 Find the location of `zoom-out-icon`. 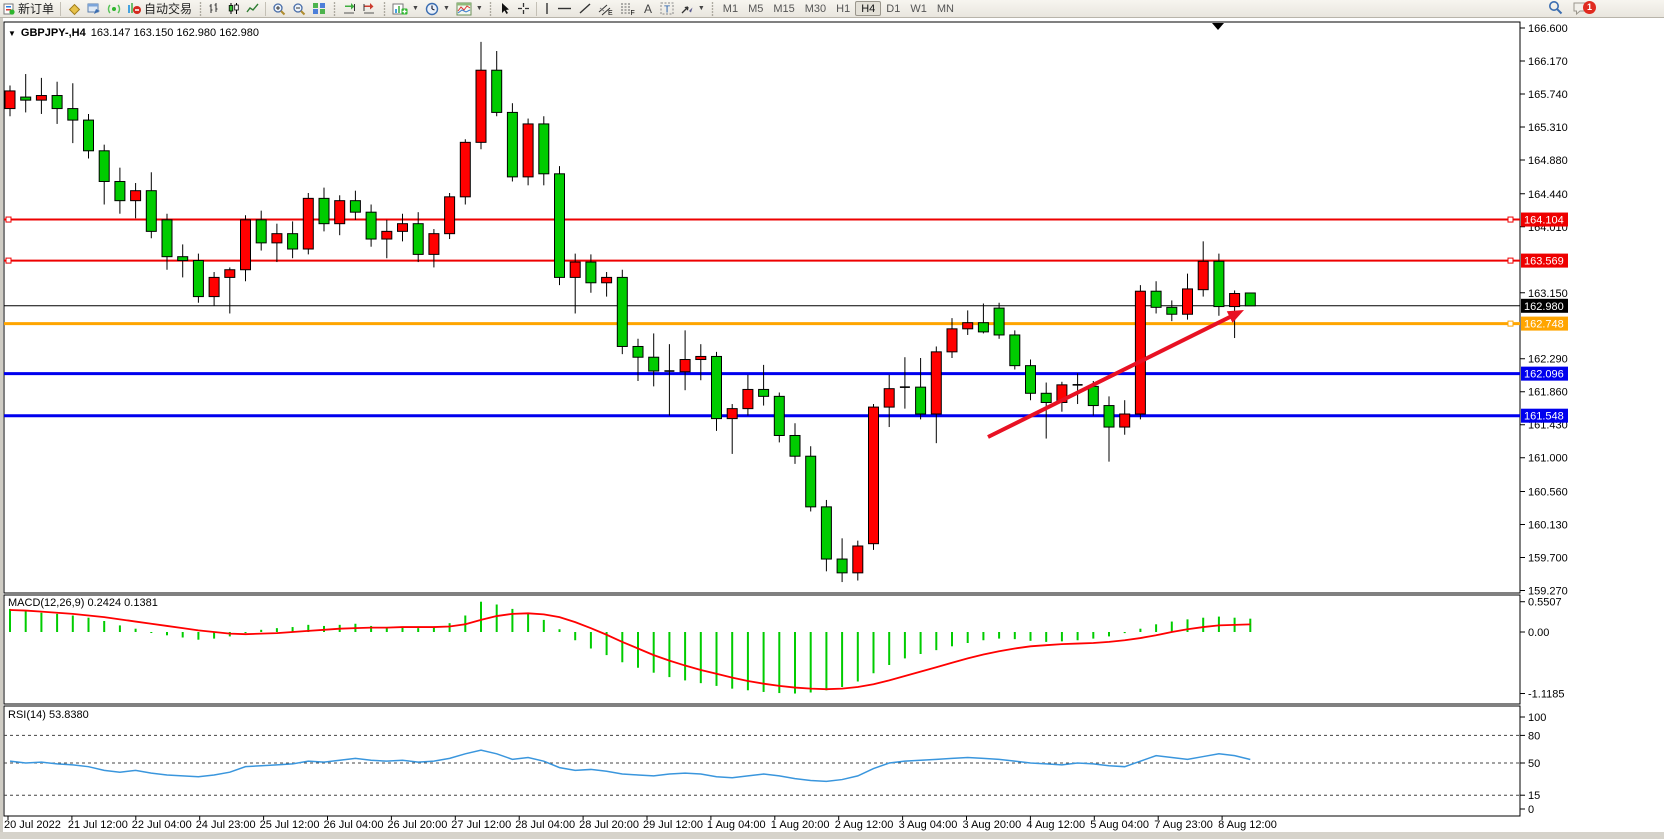

zoom-out-icon is located at coordinates (299, 9).